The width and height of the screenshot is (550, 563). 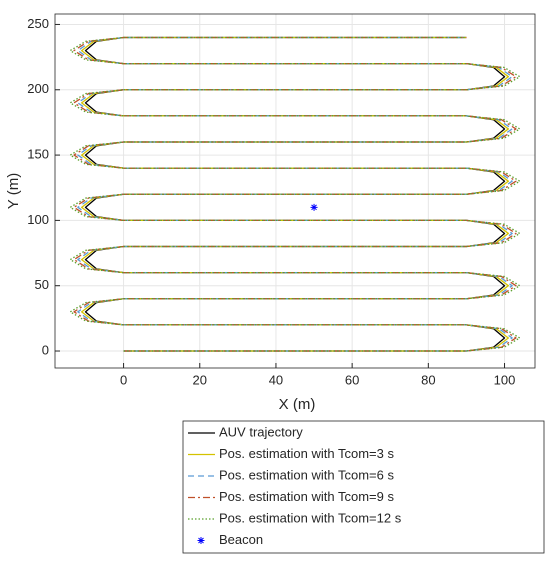 I want to click on y-axis-label: Y (m), so click(x=13, y=191).